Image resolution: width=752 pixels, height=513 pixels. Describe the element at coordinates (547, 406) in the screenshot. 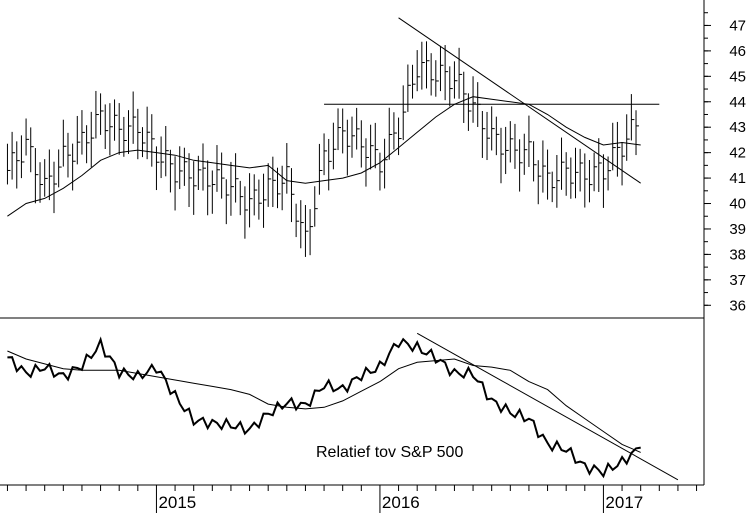

I see `relative-trend-line` at that location.